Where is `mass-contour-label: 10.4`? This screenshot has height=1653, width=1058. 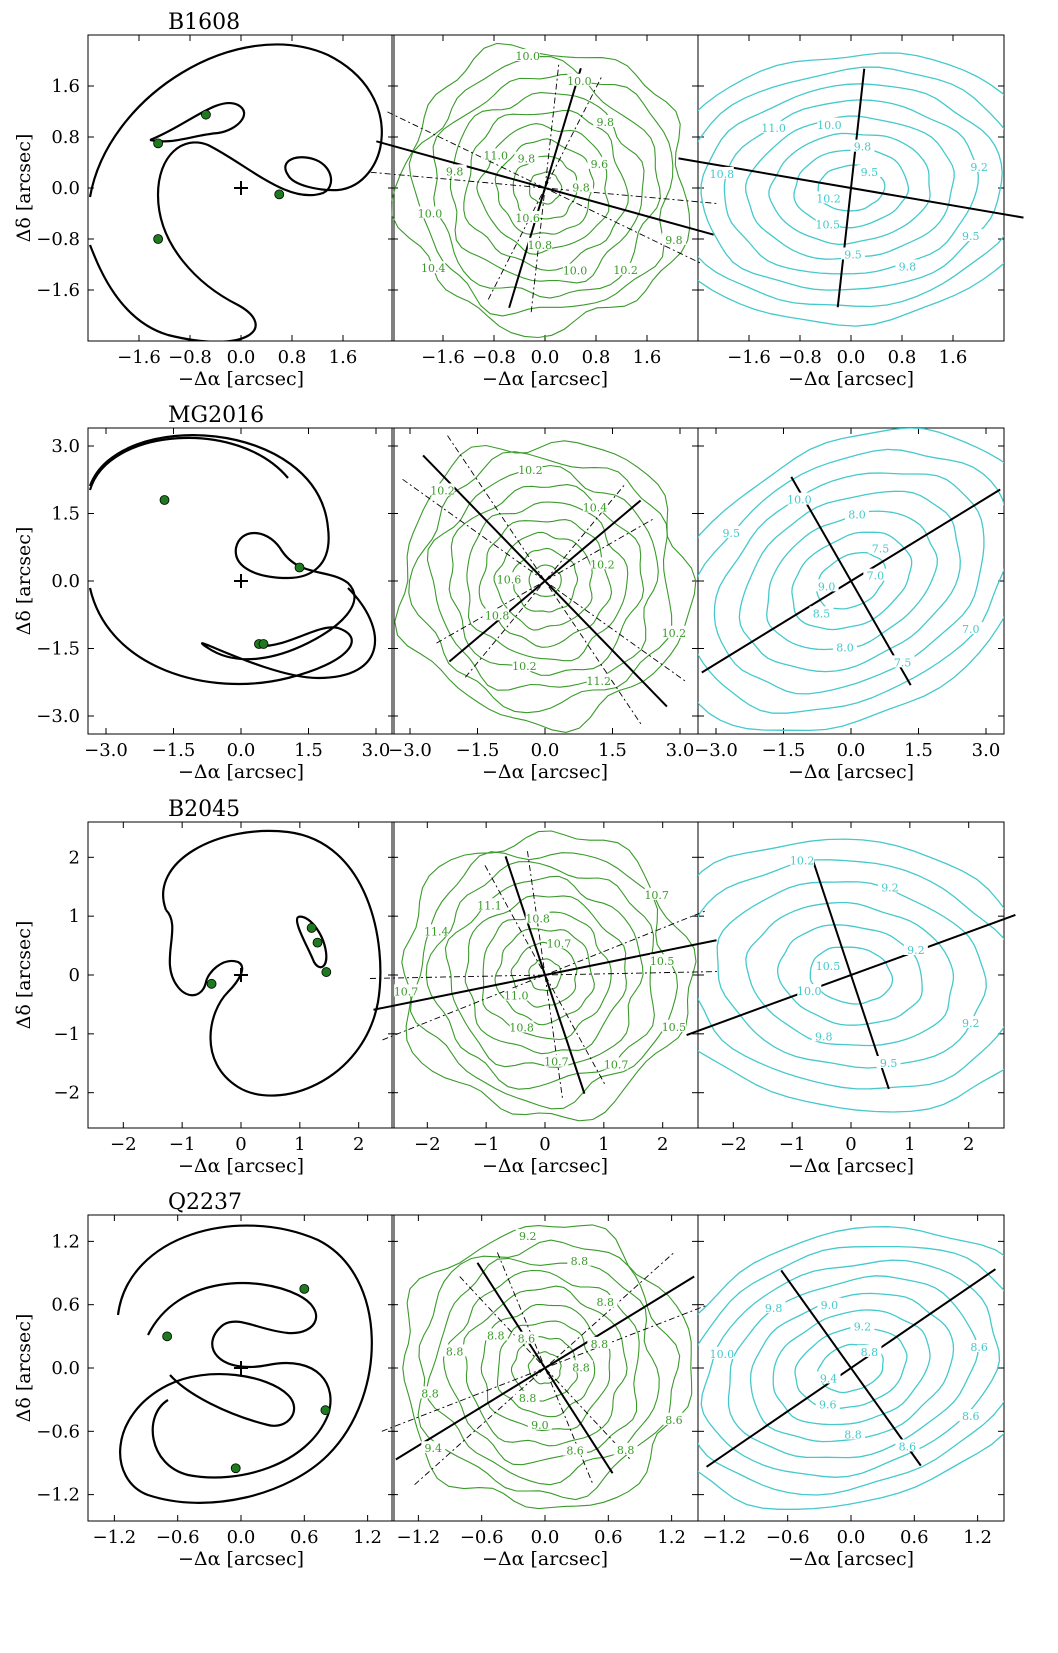 mass-contour-label: 10.4 is located at coordinates (595, 508).